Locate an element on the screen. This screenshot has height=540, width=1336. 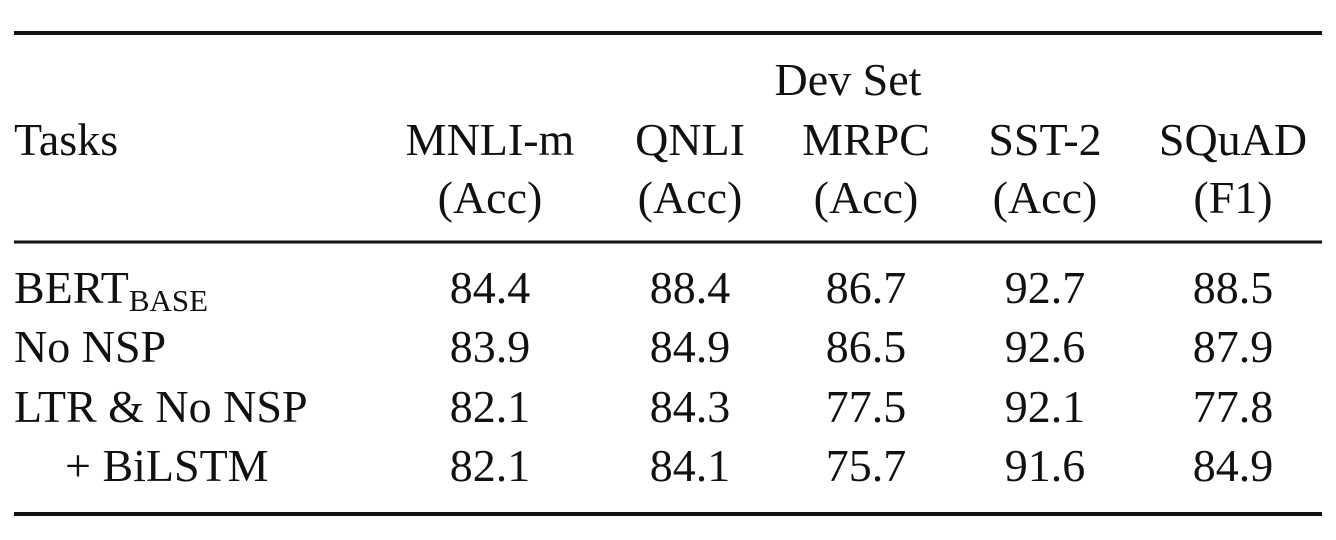
column-name: QNLI is located at coordinates (690, 139).